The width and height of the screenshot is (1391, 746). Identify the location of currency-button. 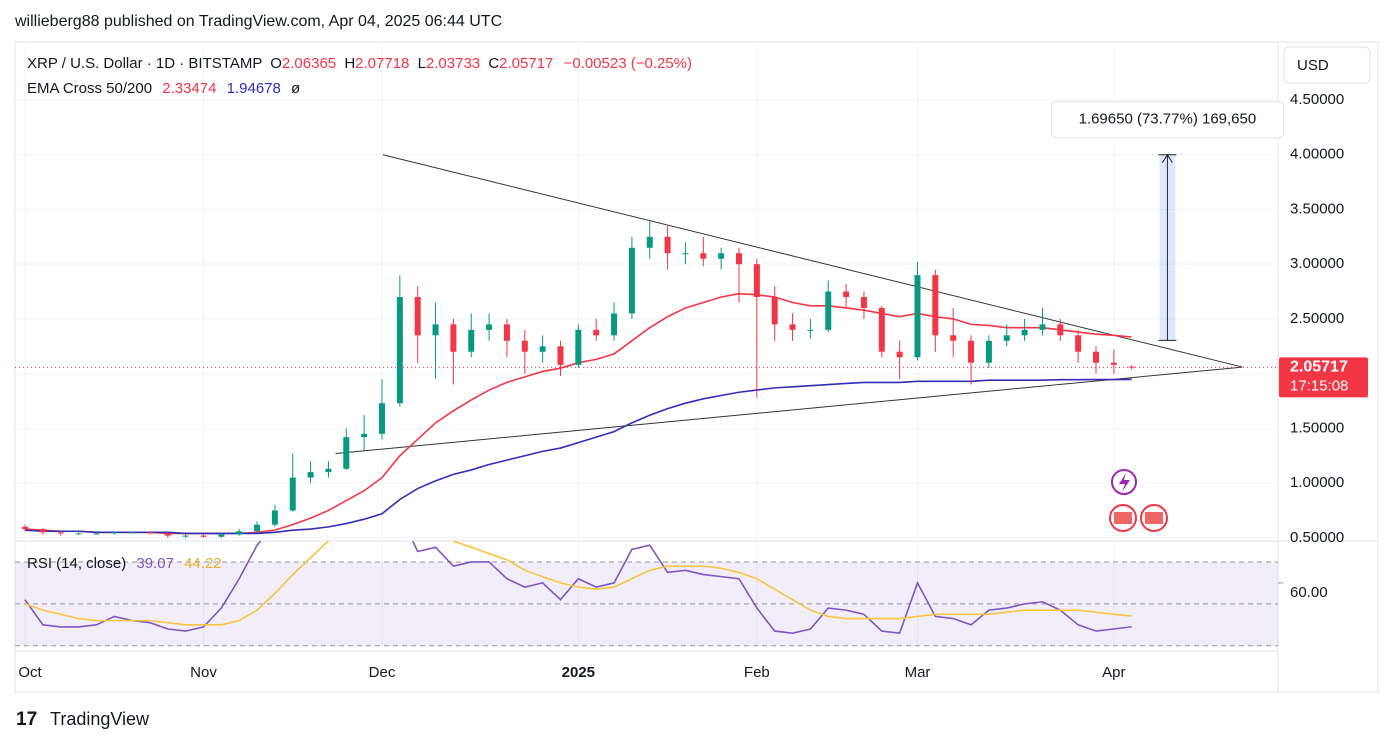
(1327, 65).